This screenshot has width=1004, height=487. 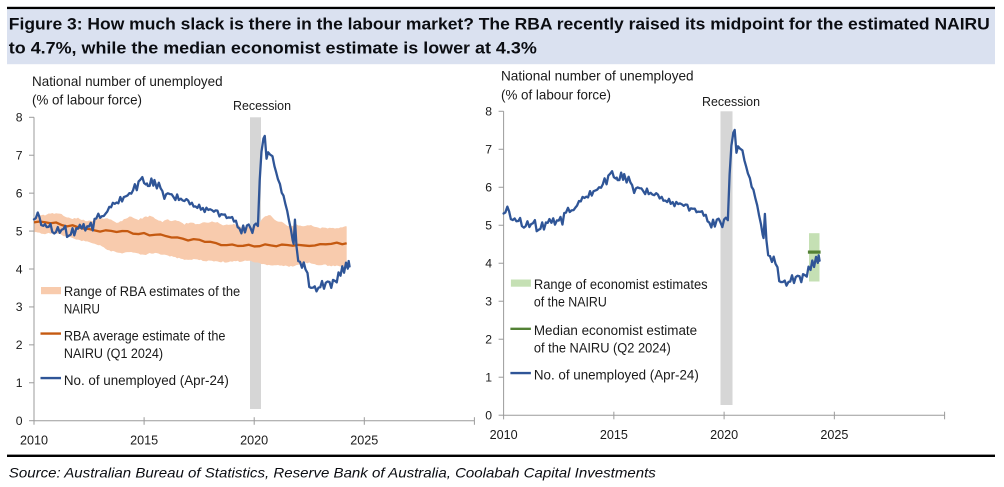 What do you see at coordinates (615, 330) in the screenshot?
I see `svg-text: Median economist estimate` at bounding box center [615, 330].